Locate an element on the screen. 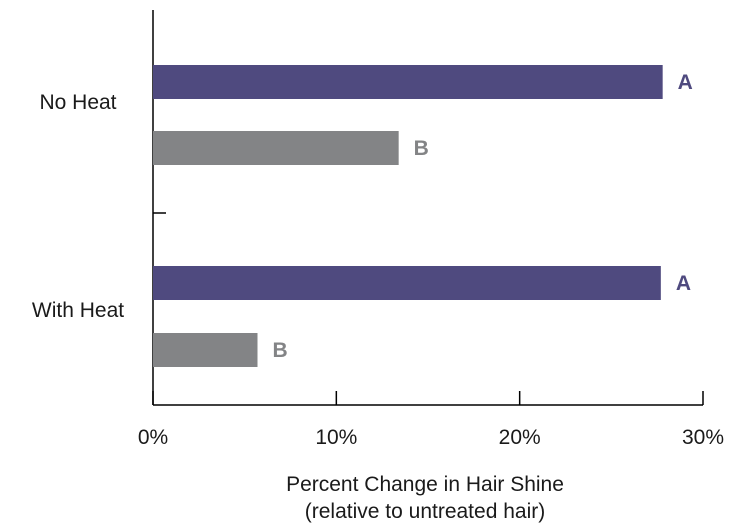 The width and height of the screenshot is (730, 532). x-tick-label: 30% is located at coordinates (703, 437).